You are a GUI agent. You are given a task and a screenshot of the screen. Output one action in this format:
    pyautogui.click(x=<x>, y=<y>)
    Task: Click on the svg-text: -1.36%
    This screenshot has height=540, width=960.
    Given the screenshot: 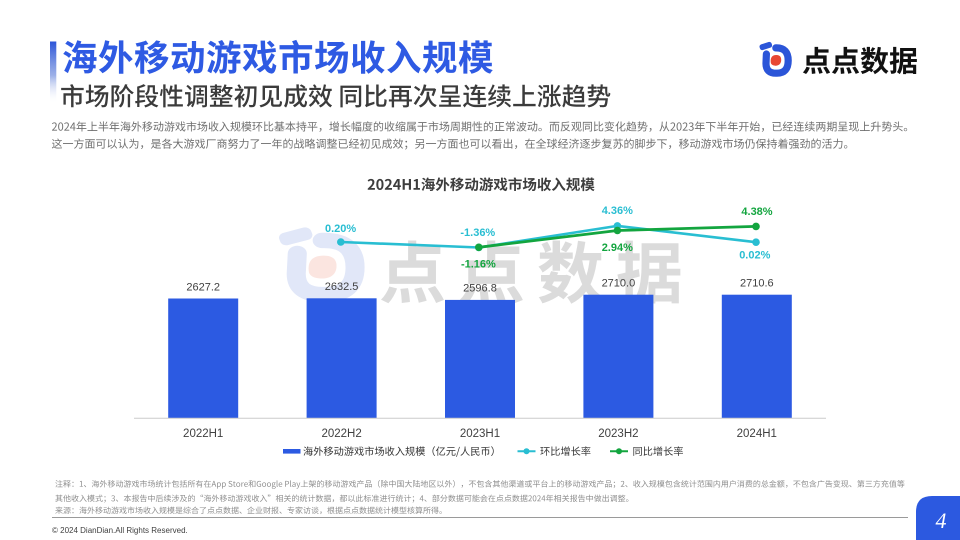 What is the action you would take?
    pyautogui.click(x=477, y=233)
    